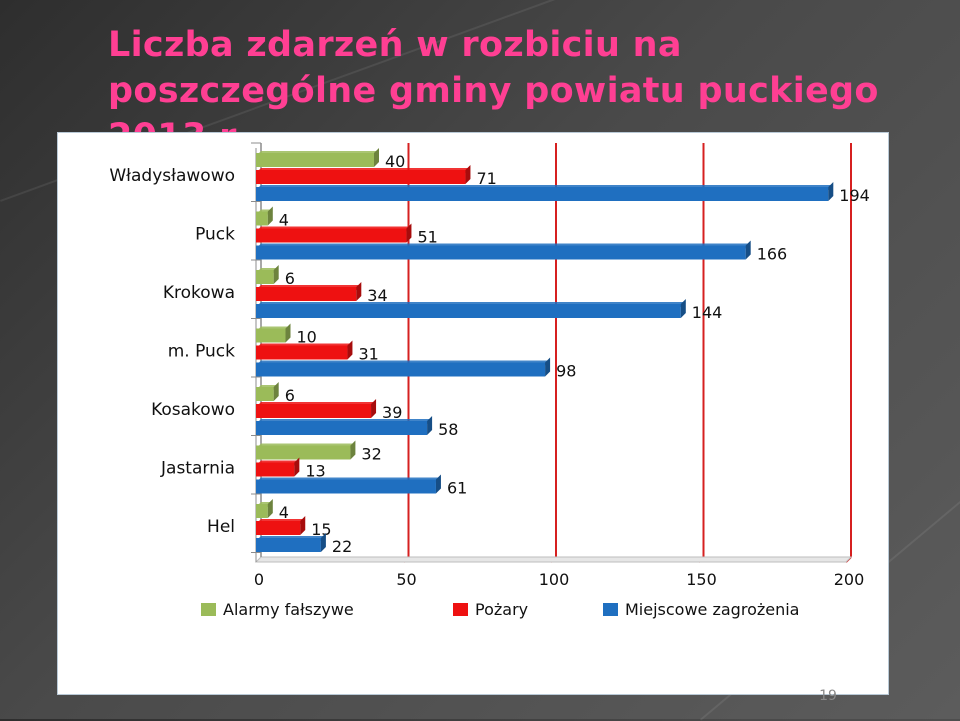  Describe the element at coordinates (427, 237) in the screenshot. I see `data-label: 51` at that location.